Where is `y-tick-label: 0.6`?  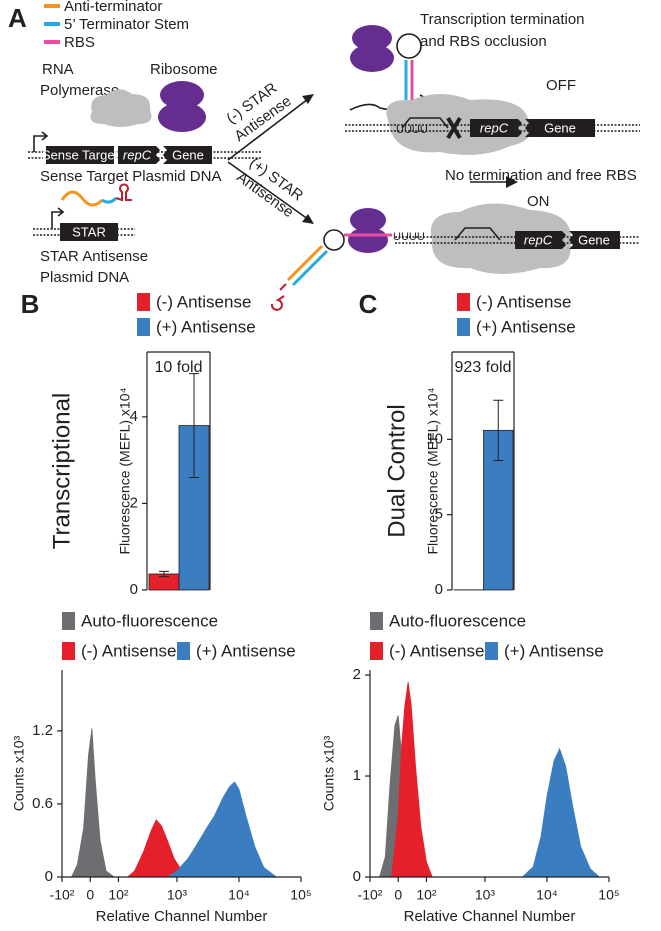 y-tick-label: 0.6 is located at coordinates (42, 803).